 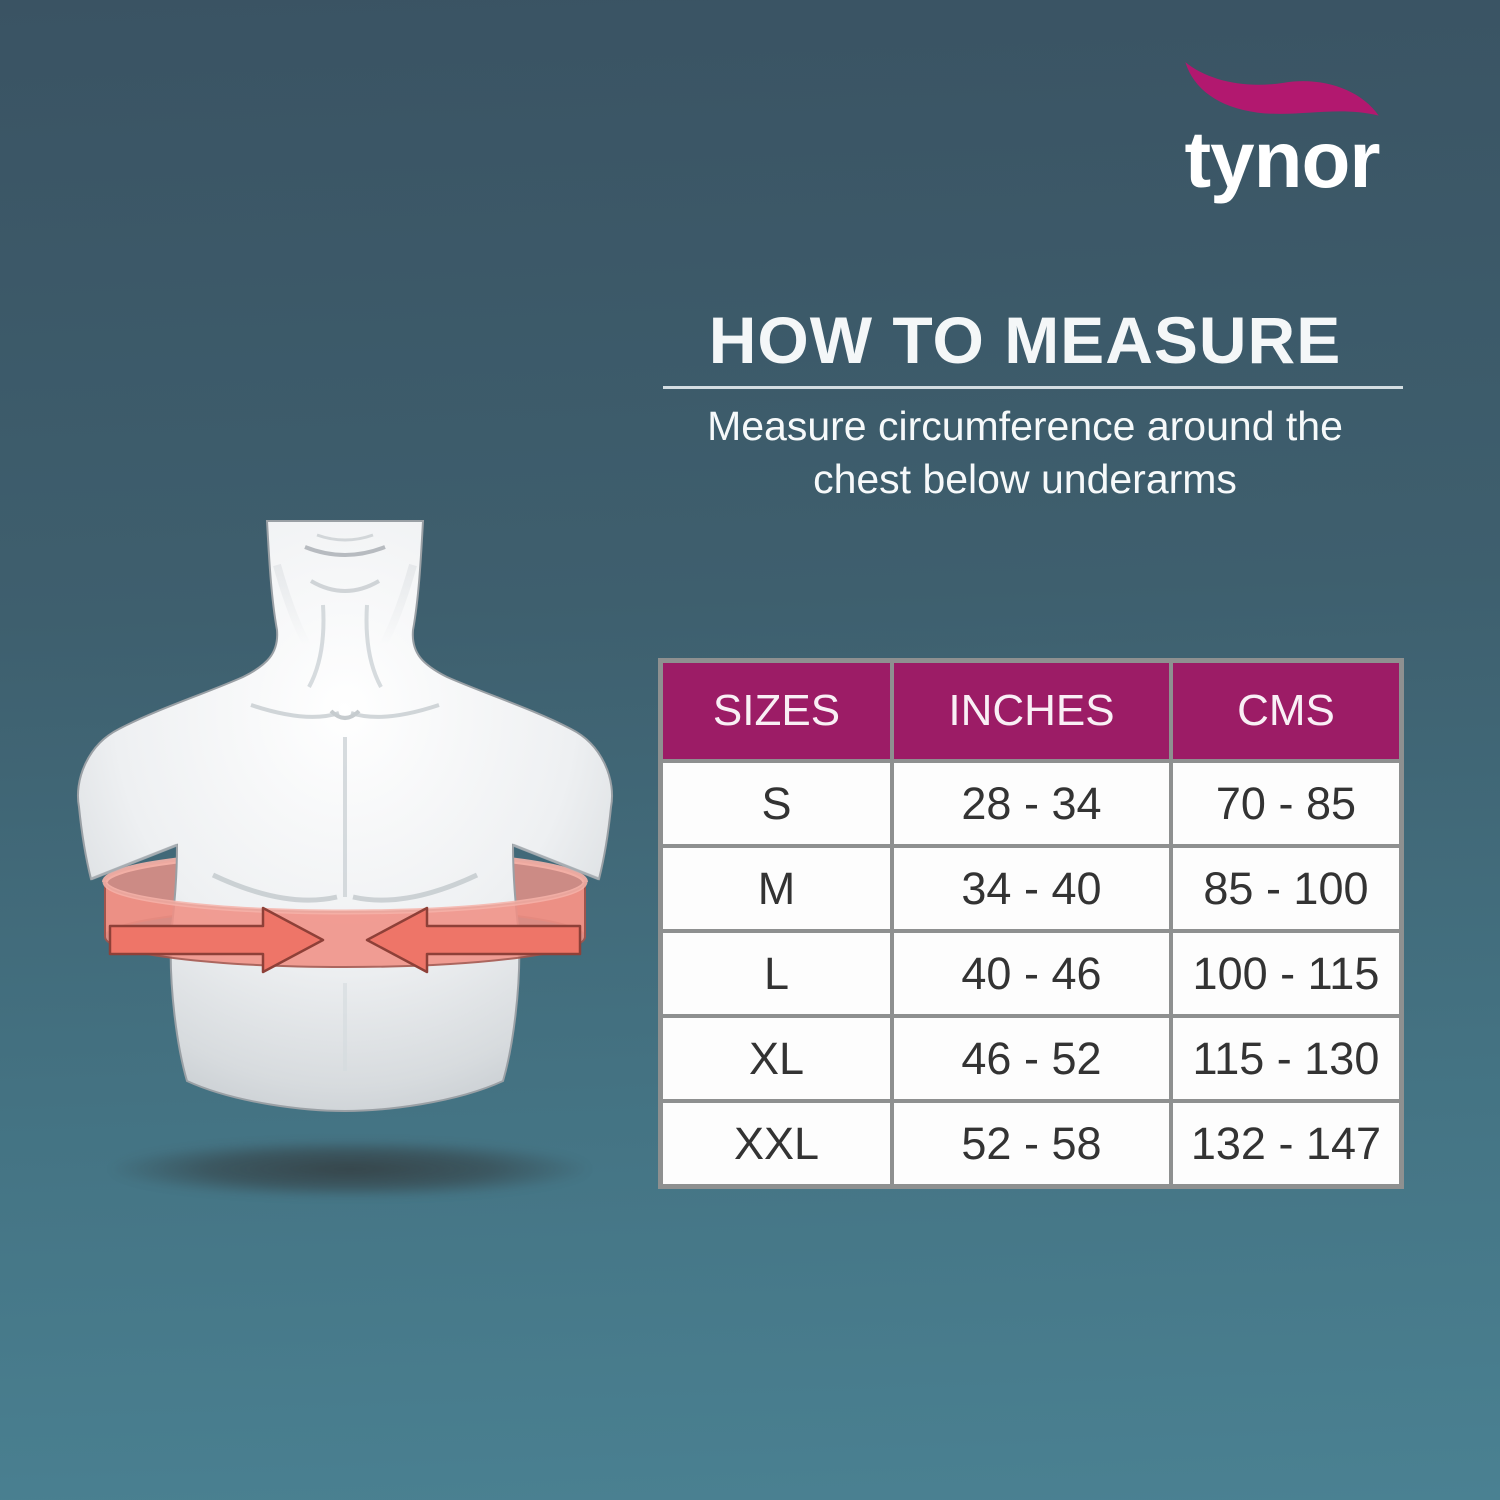 I want to click on inches-cell: 52 - 58, so click(x=1031, y=1143).